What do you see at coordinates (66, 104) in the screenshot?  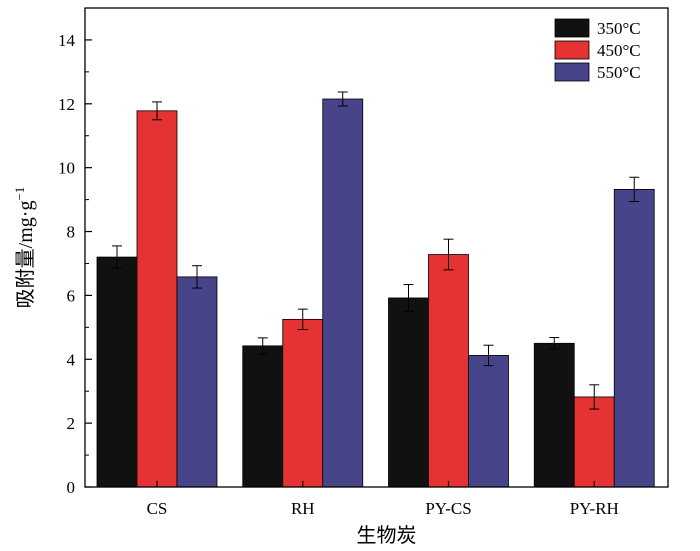 I see `y-tick-label: 12` at bounding box center [66, 104].